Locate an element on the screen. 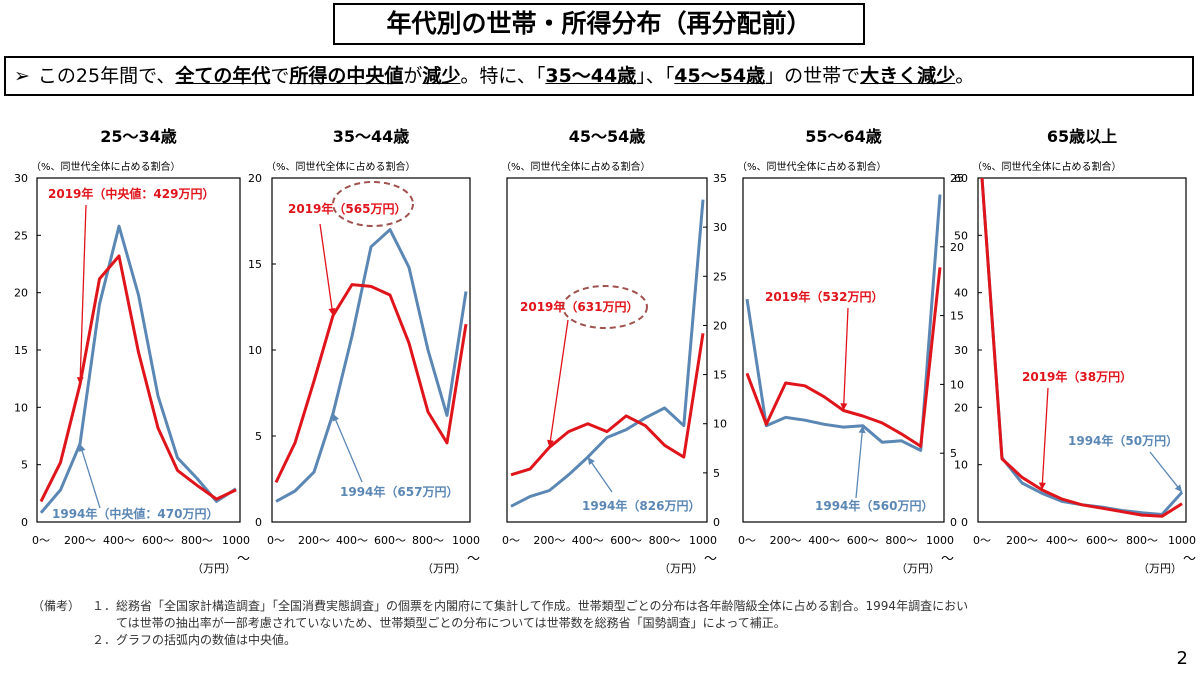  annotation-label: 2019年（38万円） is located at coordinates (1077, 376).